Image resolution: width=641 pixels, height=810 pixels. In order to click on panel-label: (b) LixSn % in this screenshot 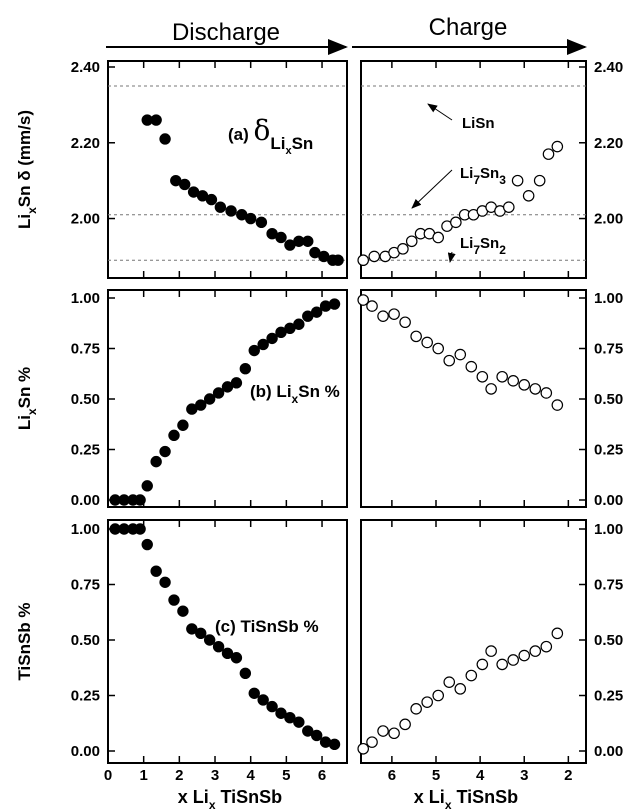, I will do `click(295, 394)`.